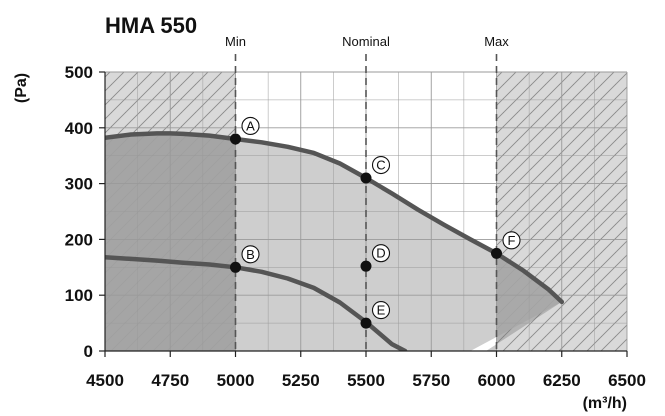  I want to click on data-point-c, so click(366, 178).